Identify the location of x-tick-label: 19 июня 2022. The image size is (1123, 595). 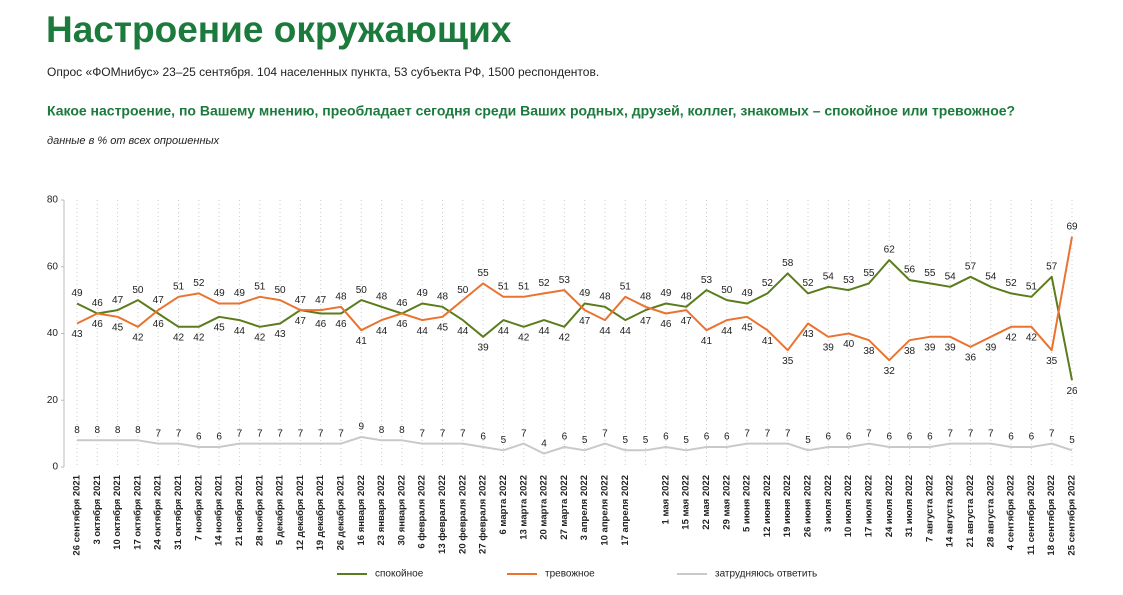
(787, 506).